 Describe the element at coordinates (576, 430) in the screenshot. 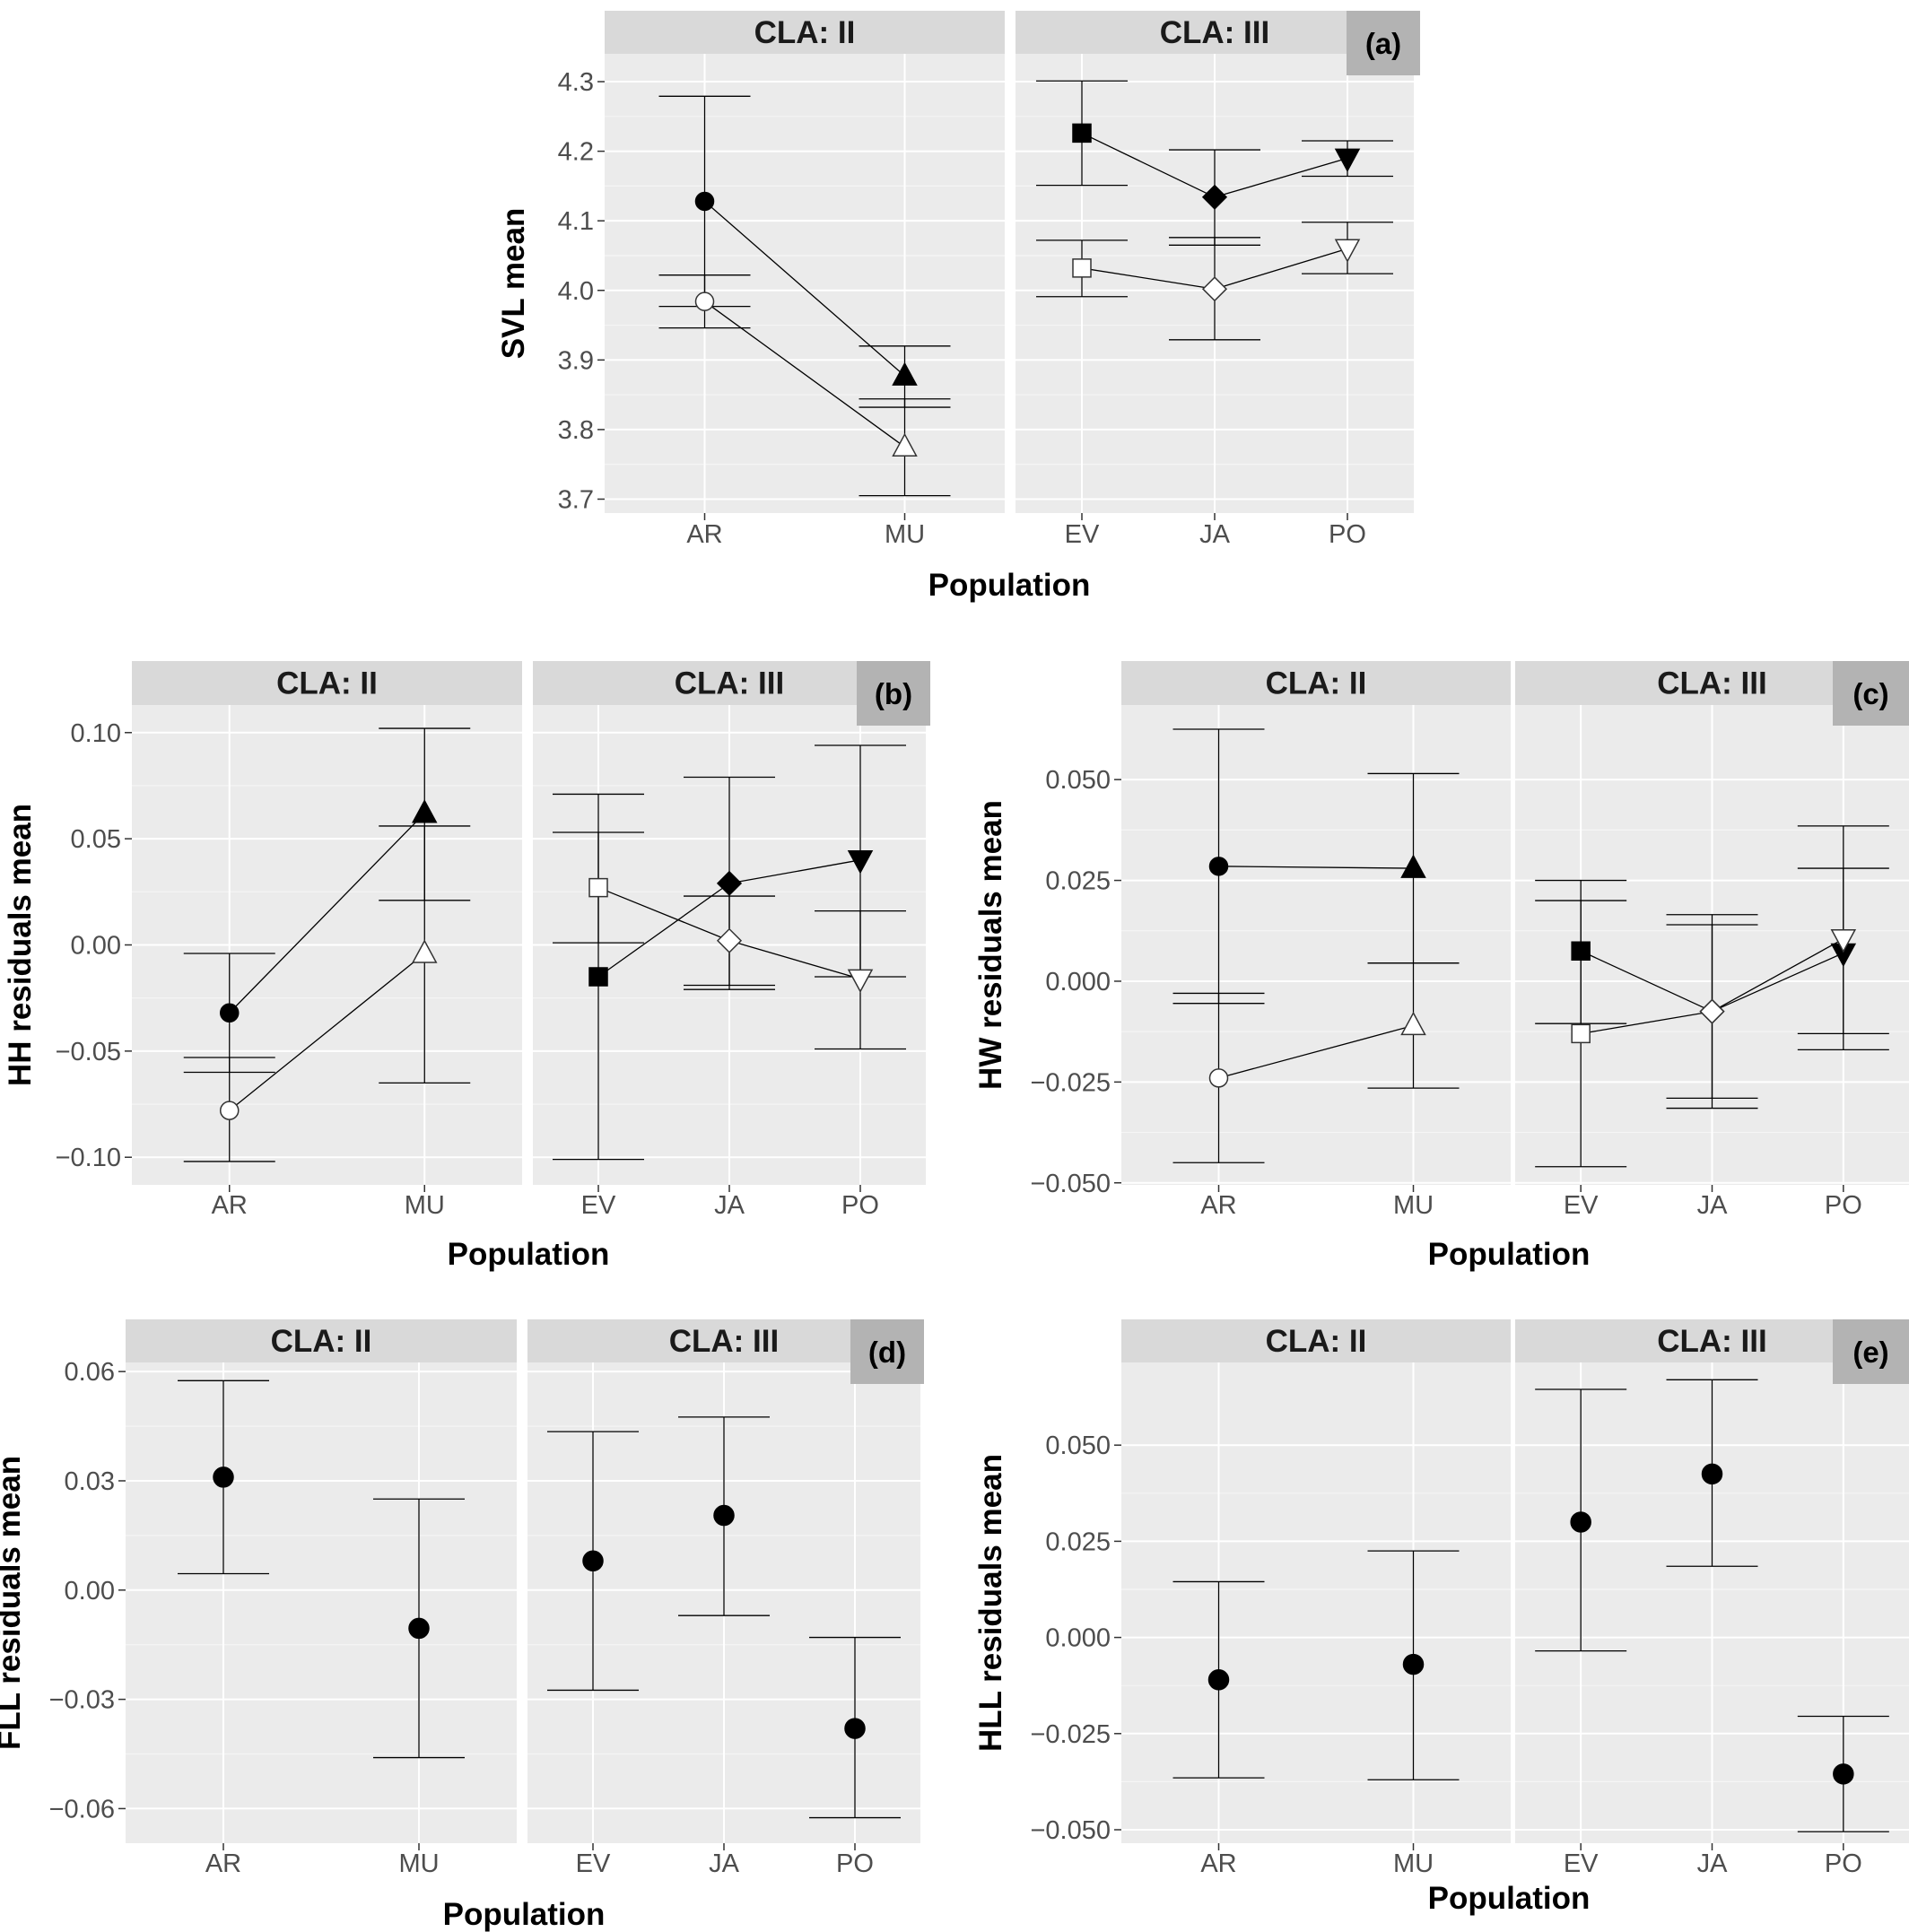

I see `y-tick-label: 3.8` at that location.